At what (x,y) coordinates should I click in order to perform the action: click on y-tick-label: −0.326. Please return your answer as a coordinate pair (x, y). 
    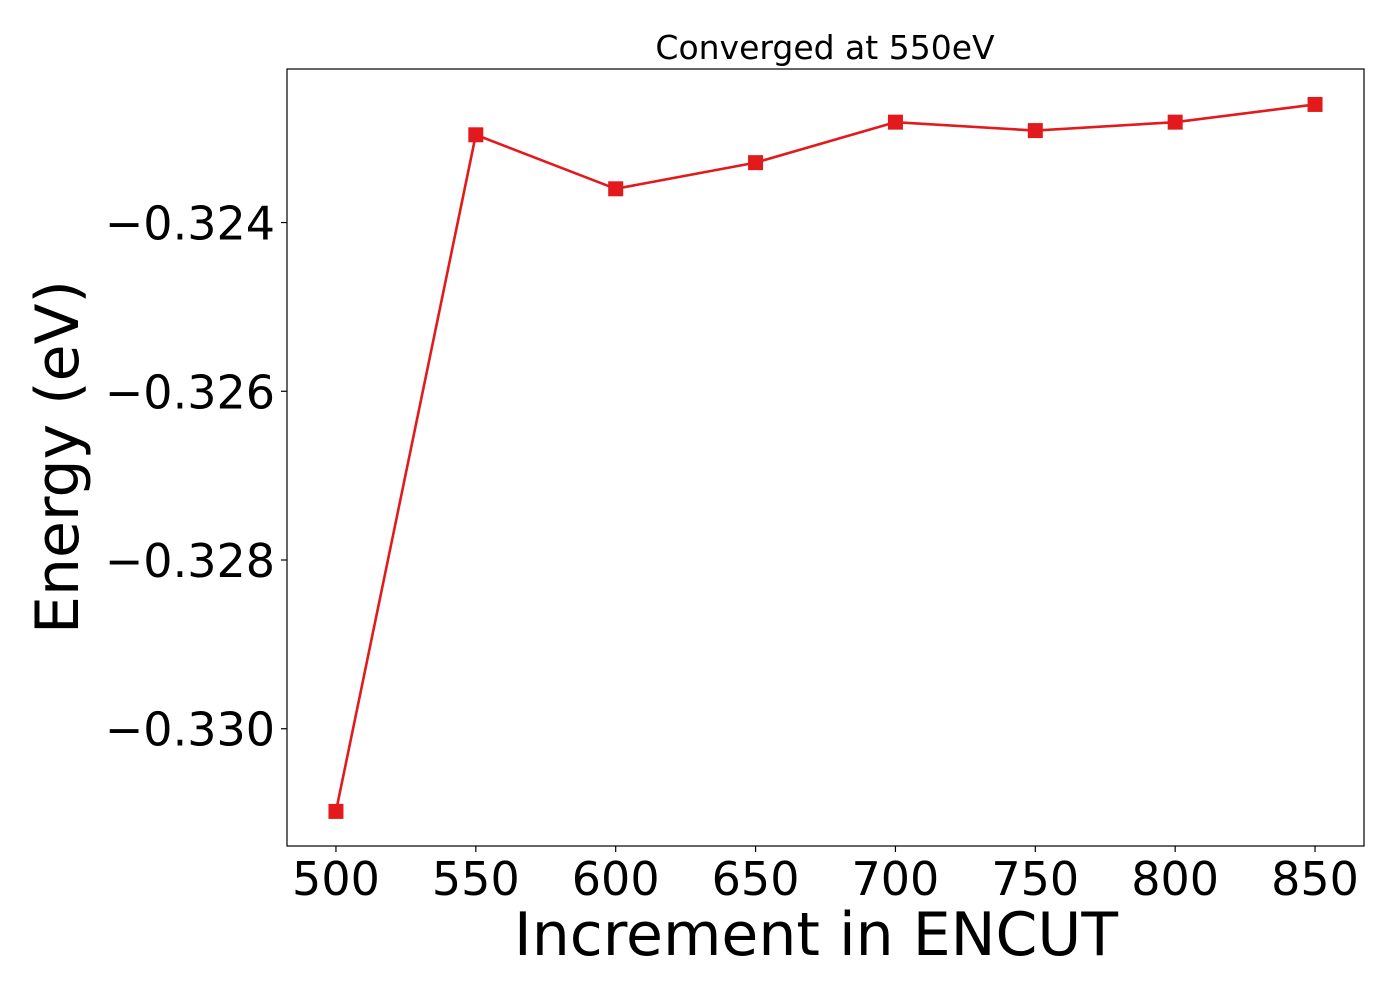
    Looking at the image, I should click on (190, 392).